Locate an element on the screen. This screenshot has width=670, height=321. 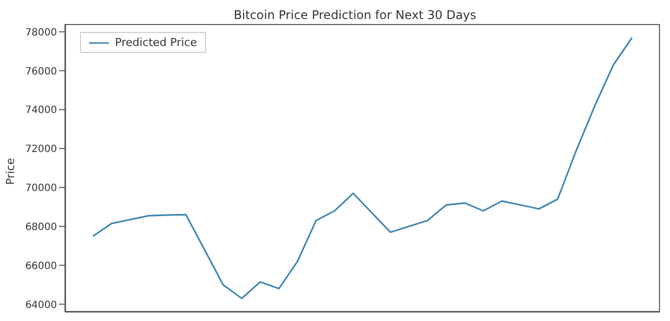
chart-title: Bitcoin Price Prediction for Next 30 Days is located at coordinates (355, 15).